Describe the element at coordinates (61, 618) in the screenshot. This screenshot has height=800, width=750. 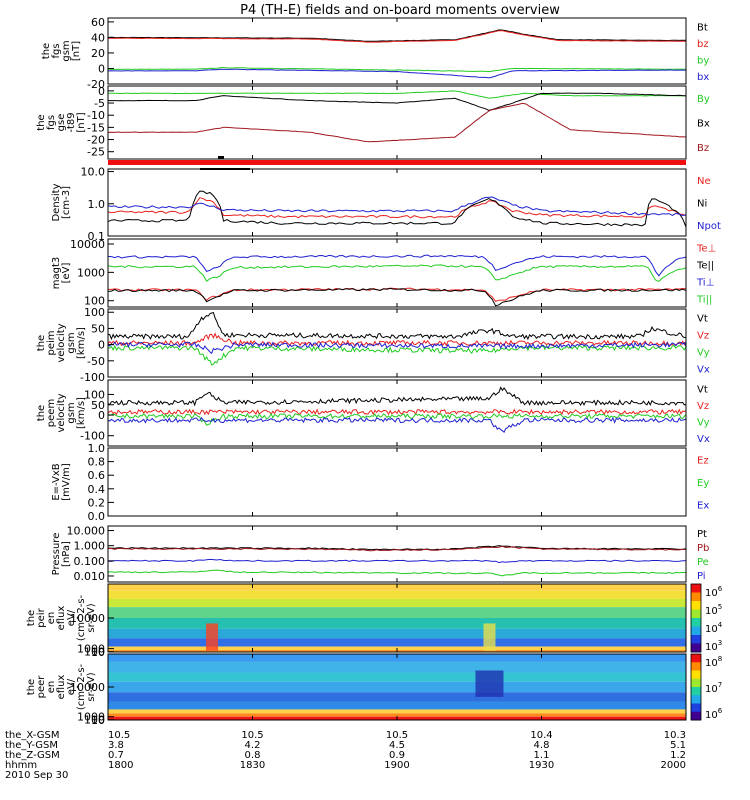
I see `y-axis-label: eflux` at that location.